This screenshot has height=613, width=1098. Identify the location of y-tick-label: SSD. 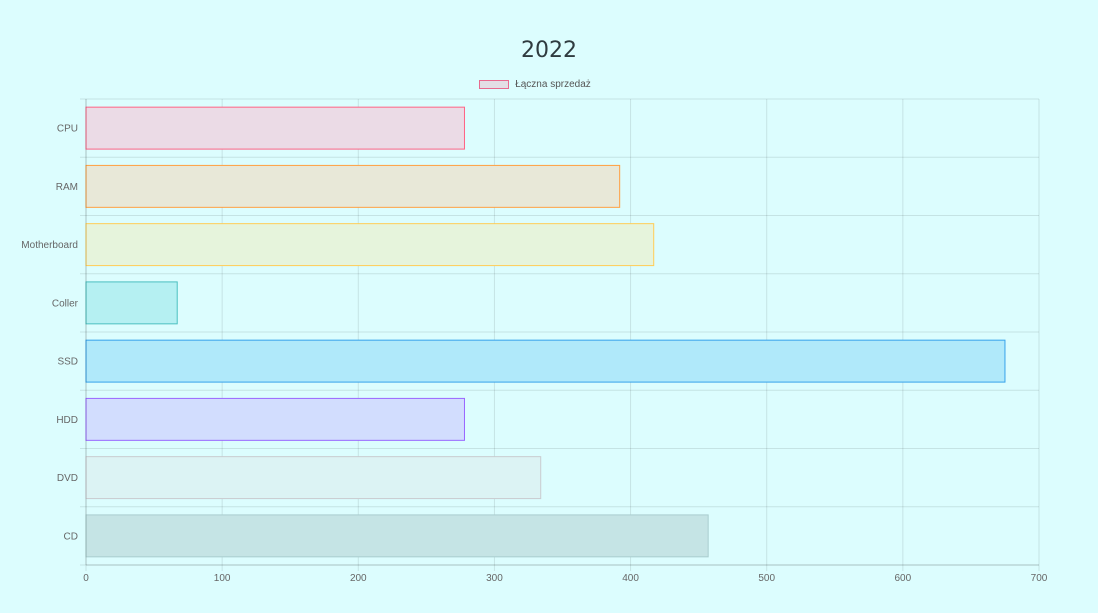
(67, 362).